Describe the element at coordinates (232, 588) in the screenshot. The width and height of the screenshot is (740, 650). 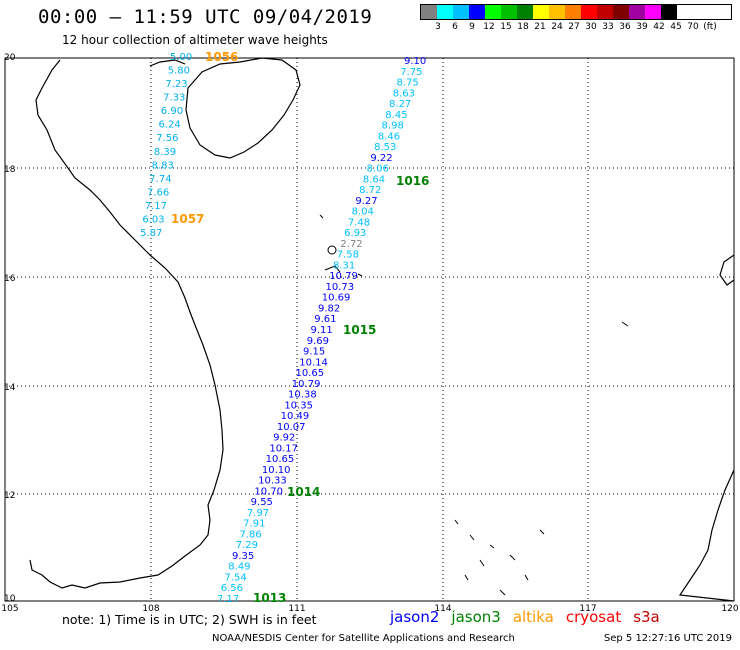
I see `swh-value: 6.56` at that location.